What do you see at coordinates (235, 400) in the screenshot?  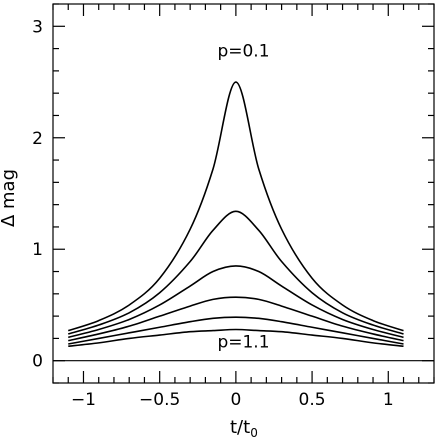 I see `x-tick-label: 0` at bounding box center [235, 400].